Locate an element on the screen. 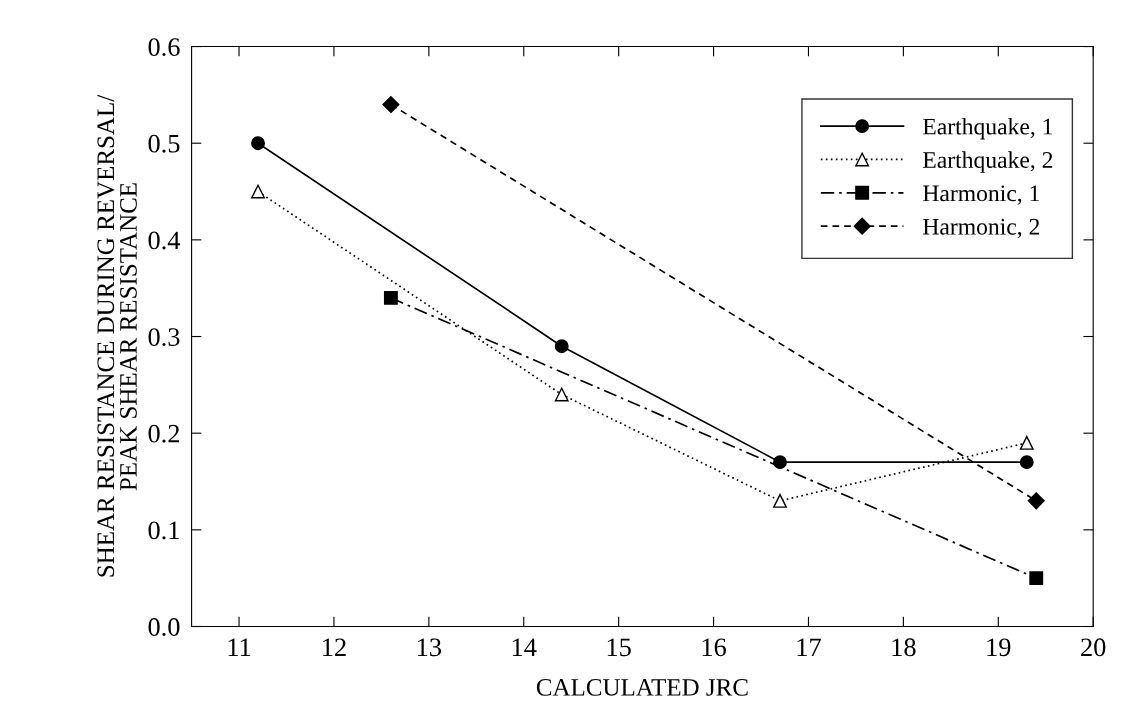  x-tick-label: 15 is located at coordinates (619, 647).